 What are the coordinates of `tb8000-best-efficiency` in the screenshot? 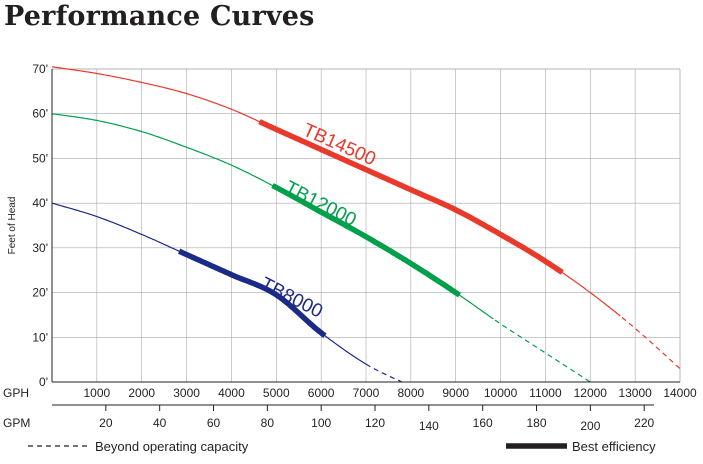 It's located at (252, 293).